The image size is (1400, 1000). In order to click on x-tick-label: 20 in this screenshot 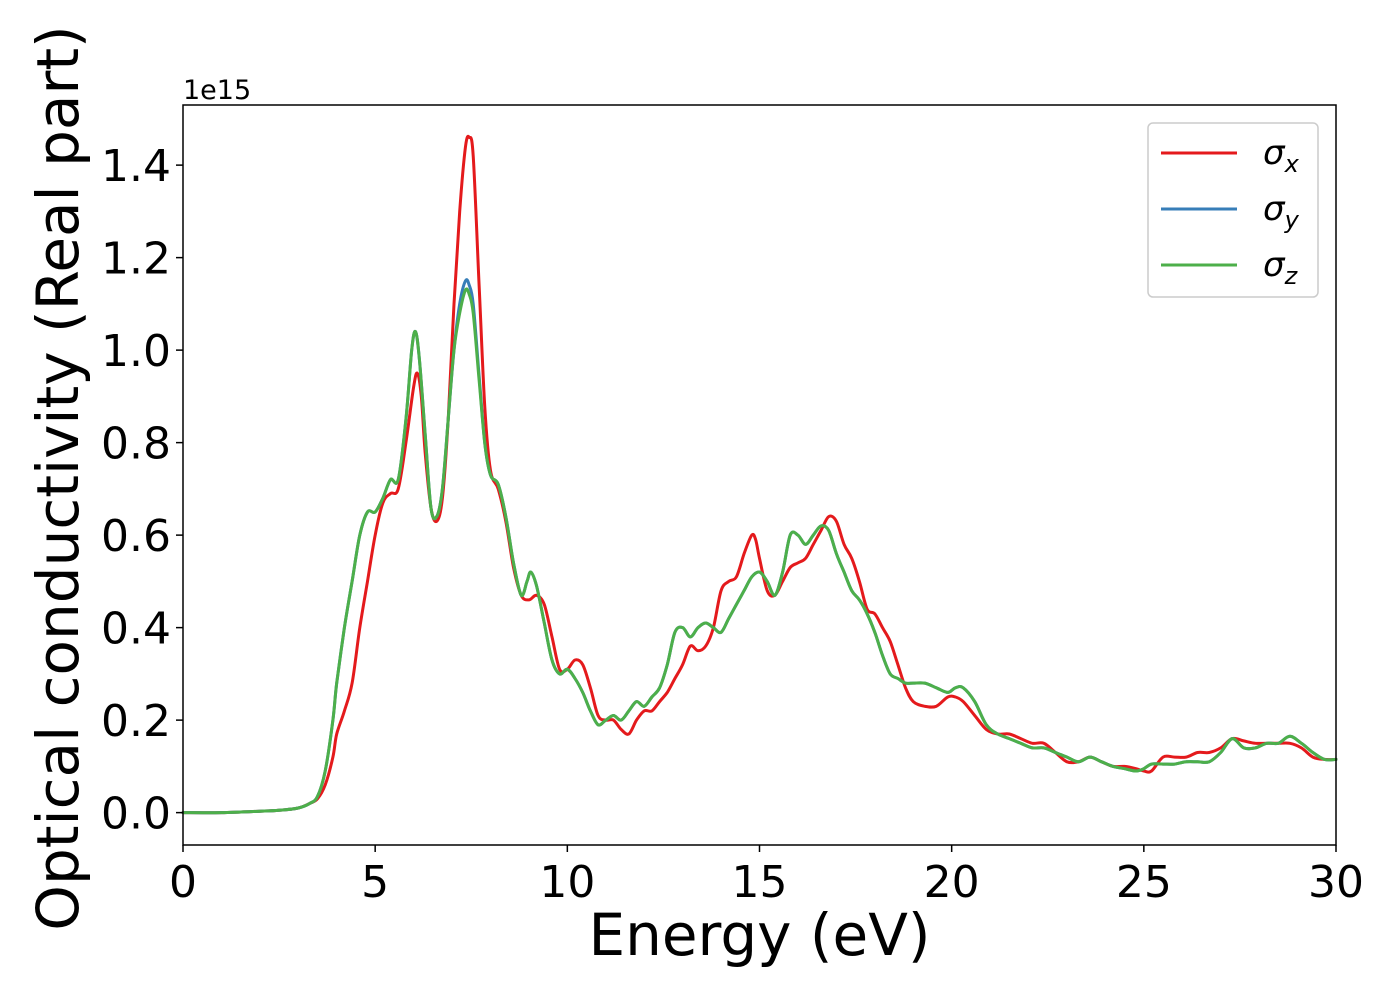, I will do `click(952, 882)`.